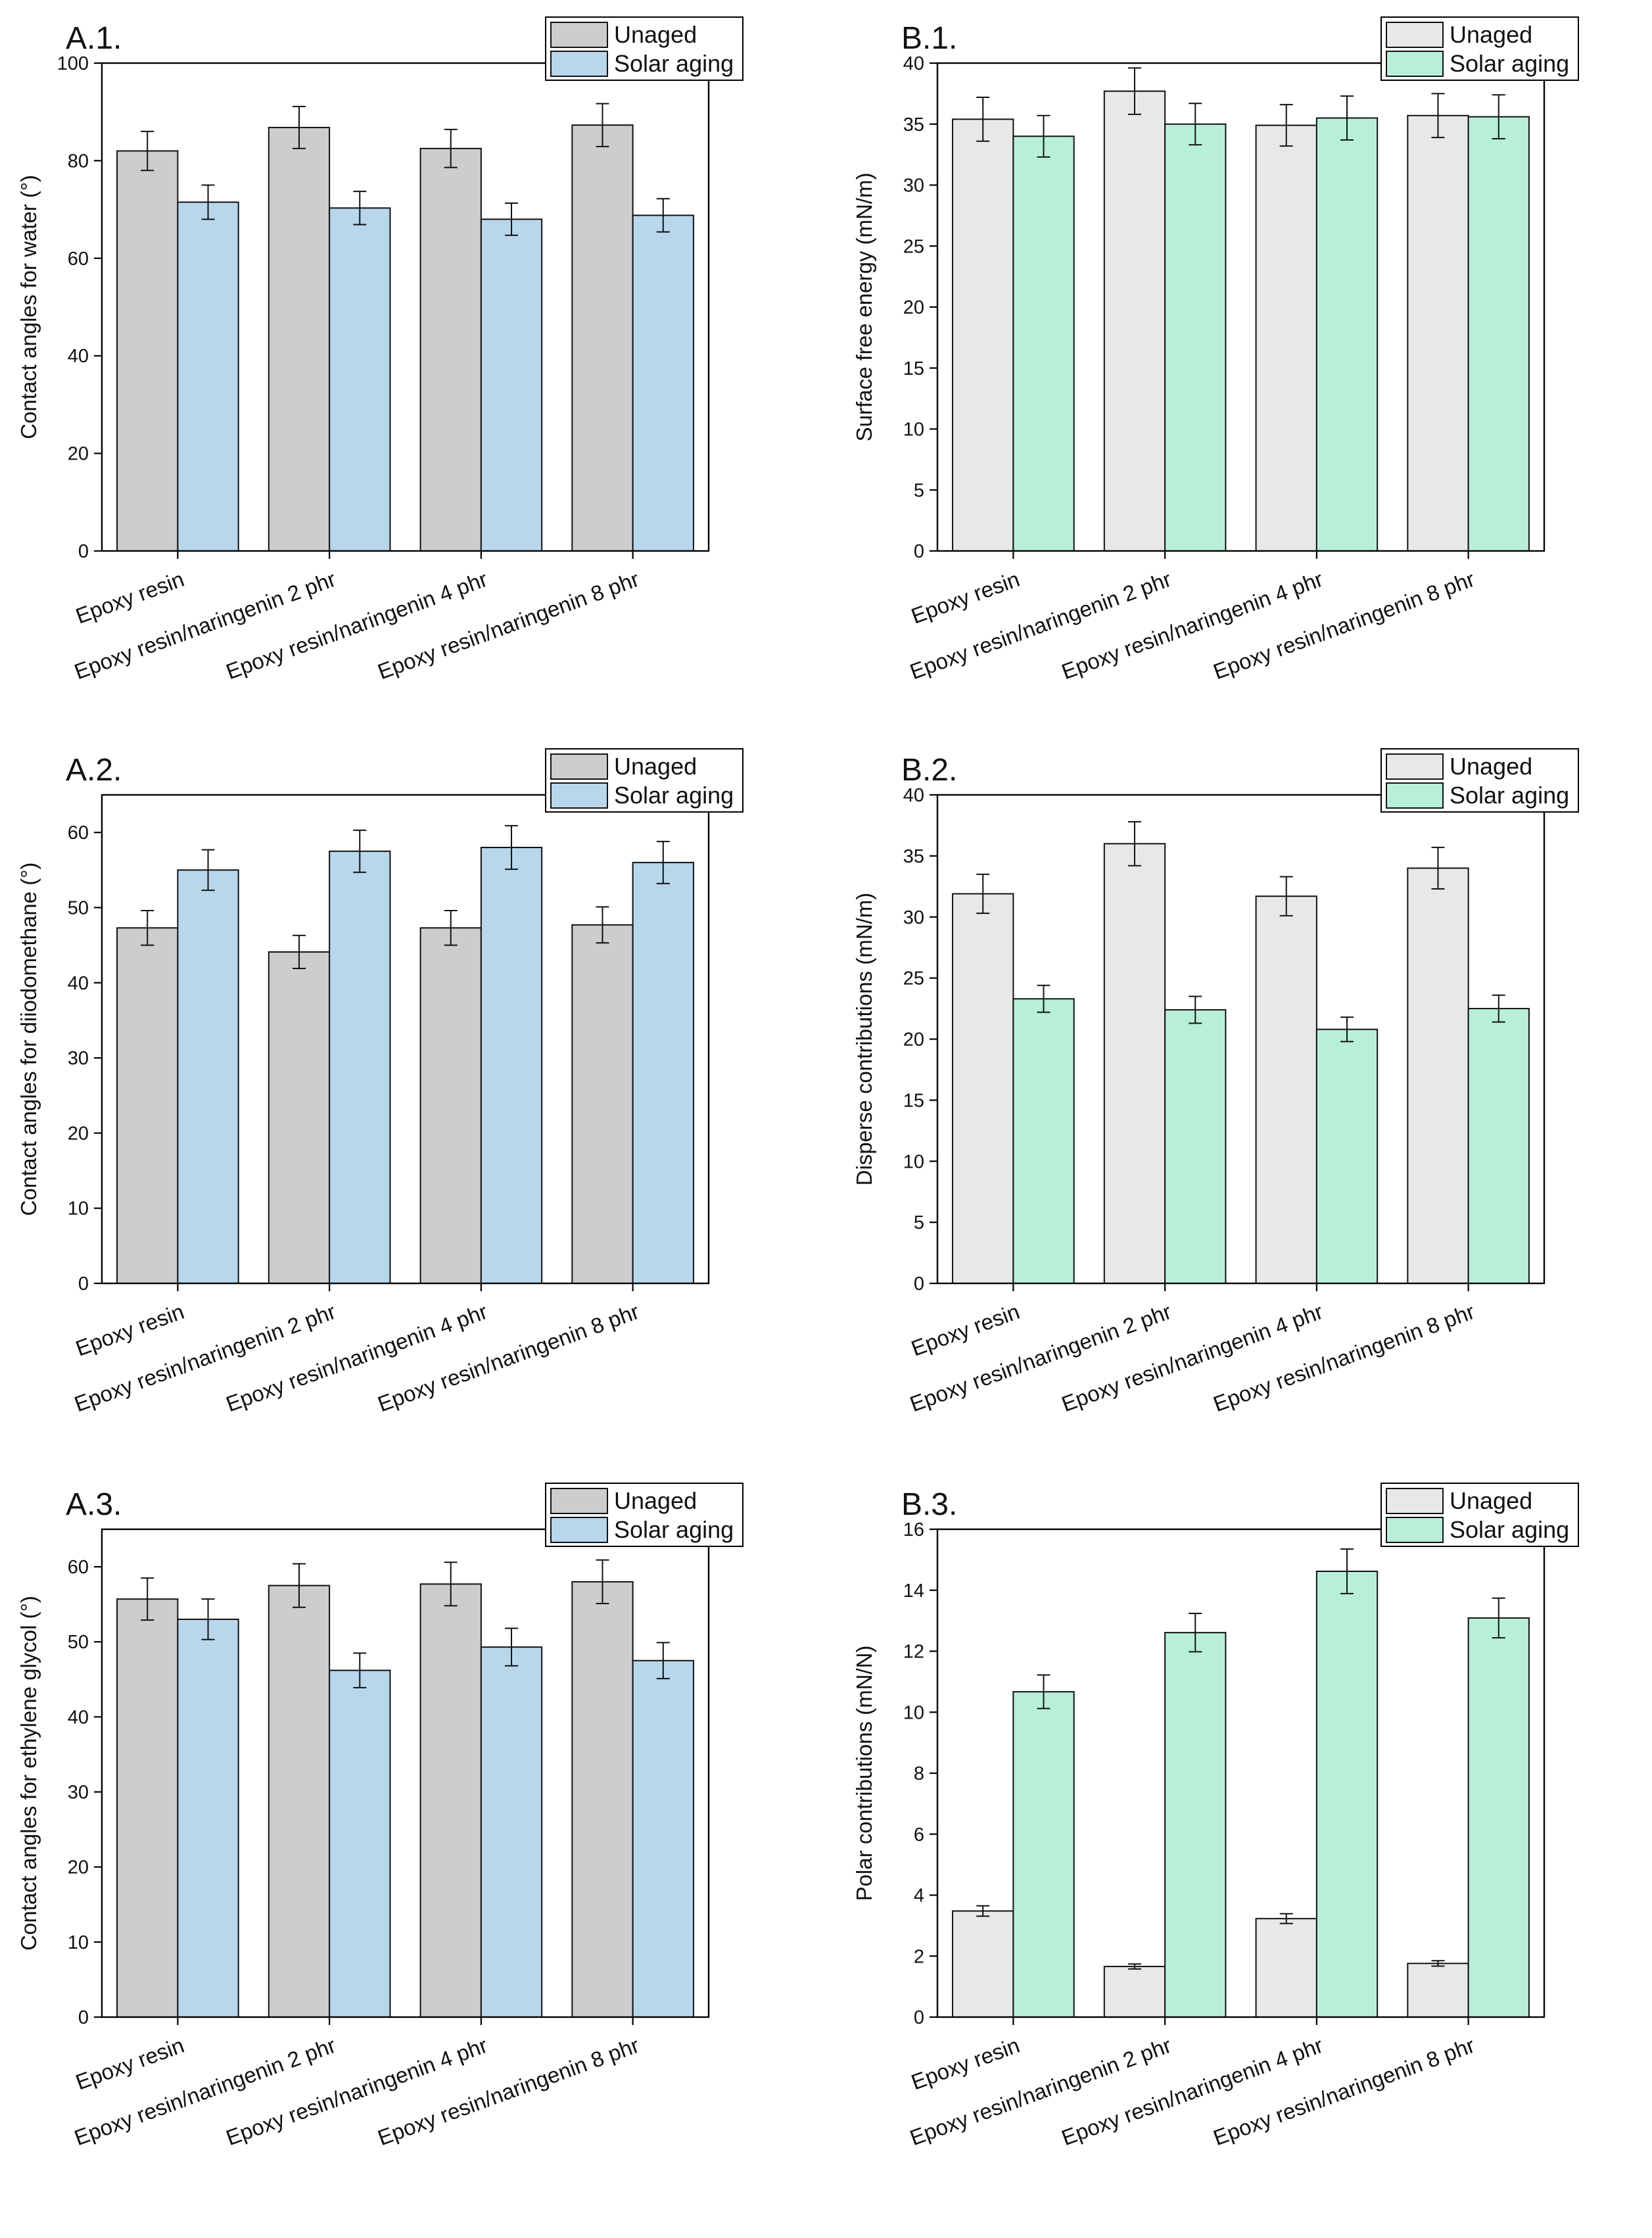 The image size is (1652, 2238). Describe the element at coordinates (864, 1773) in the screenshot. I see `y-axis-label: Polar contributions (mN/N)` at that location.